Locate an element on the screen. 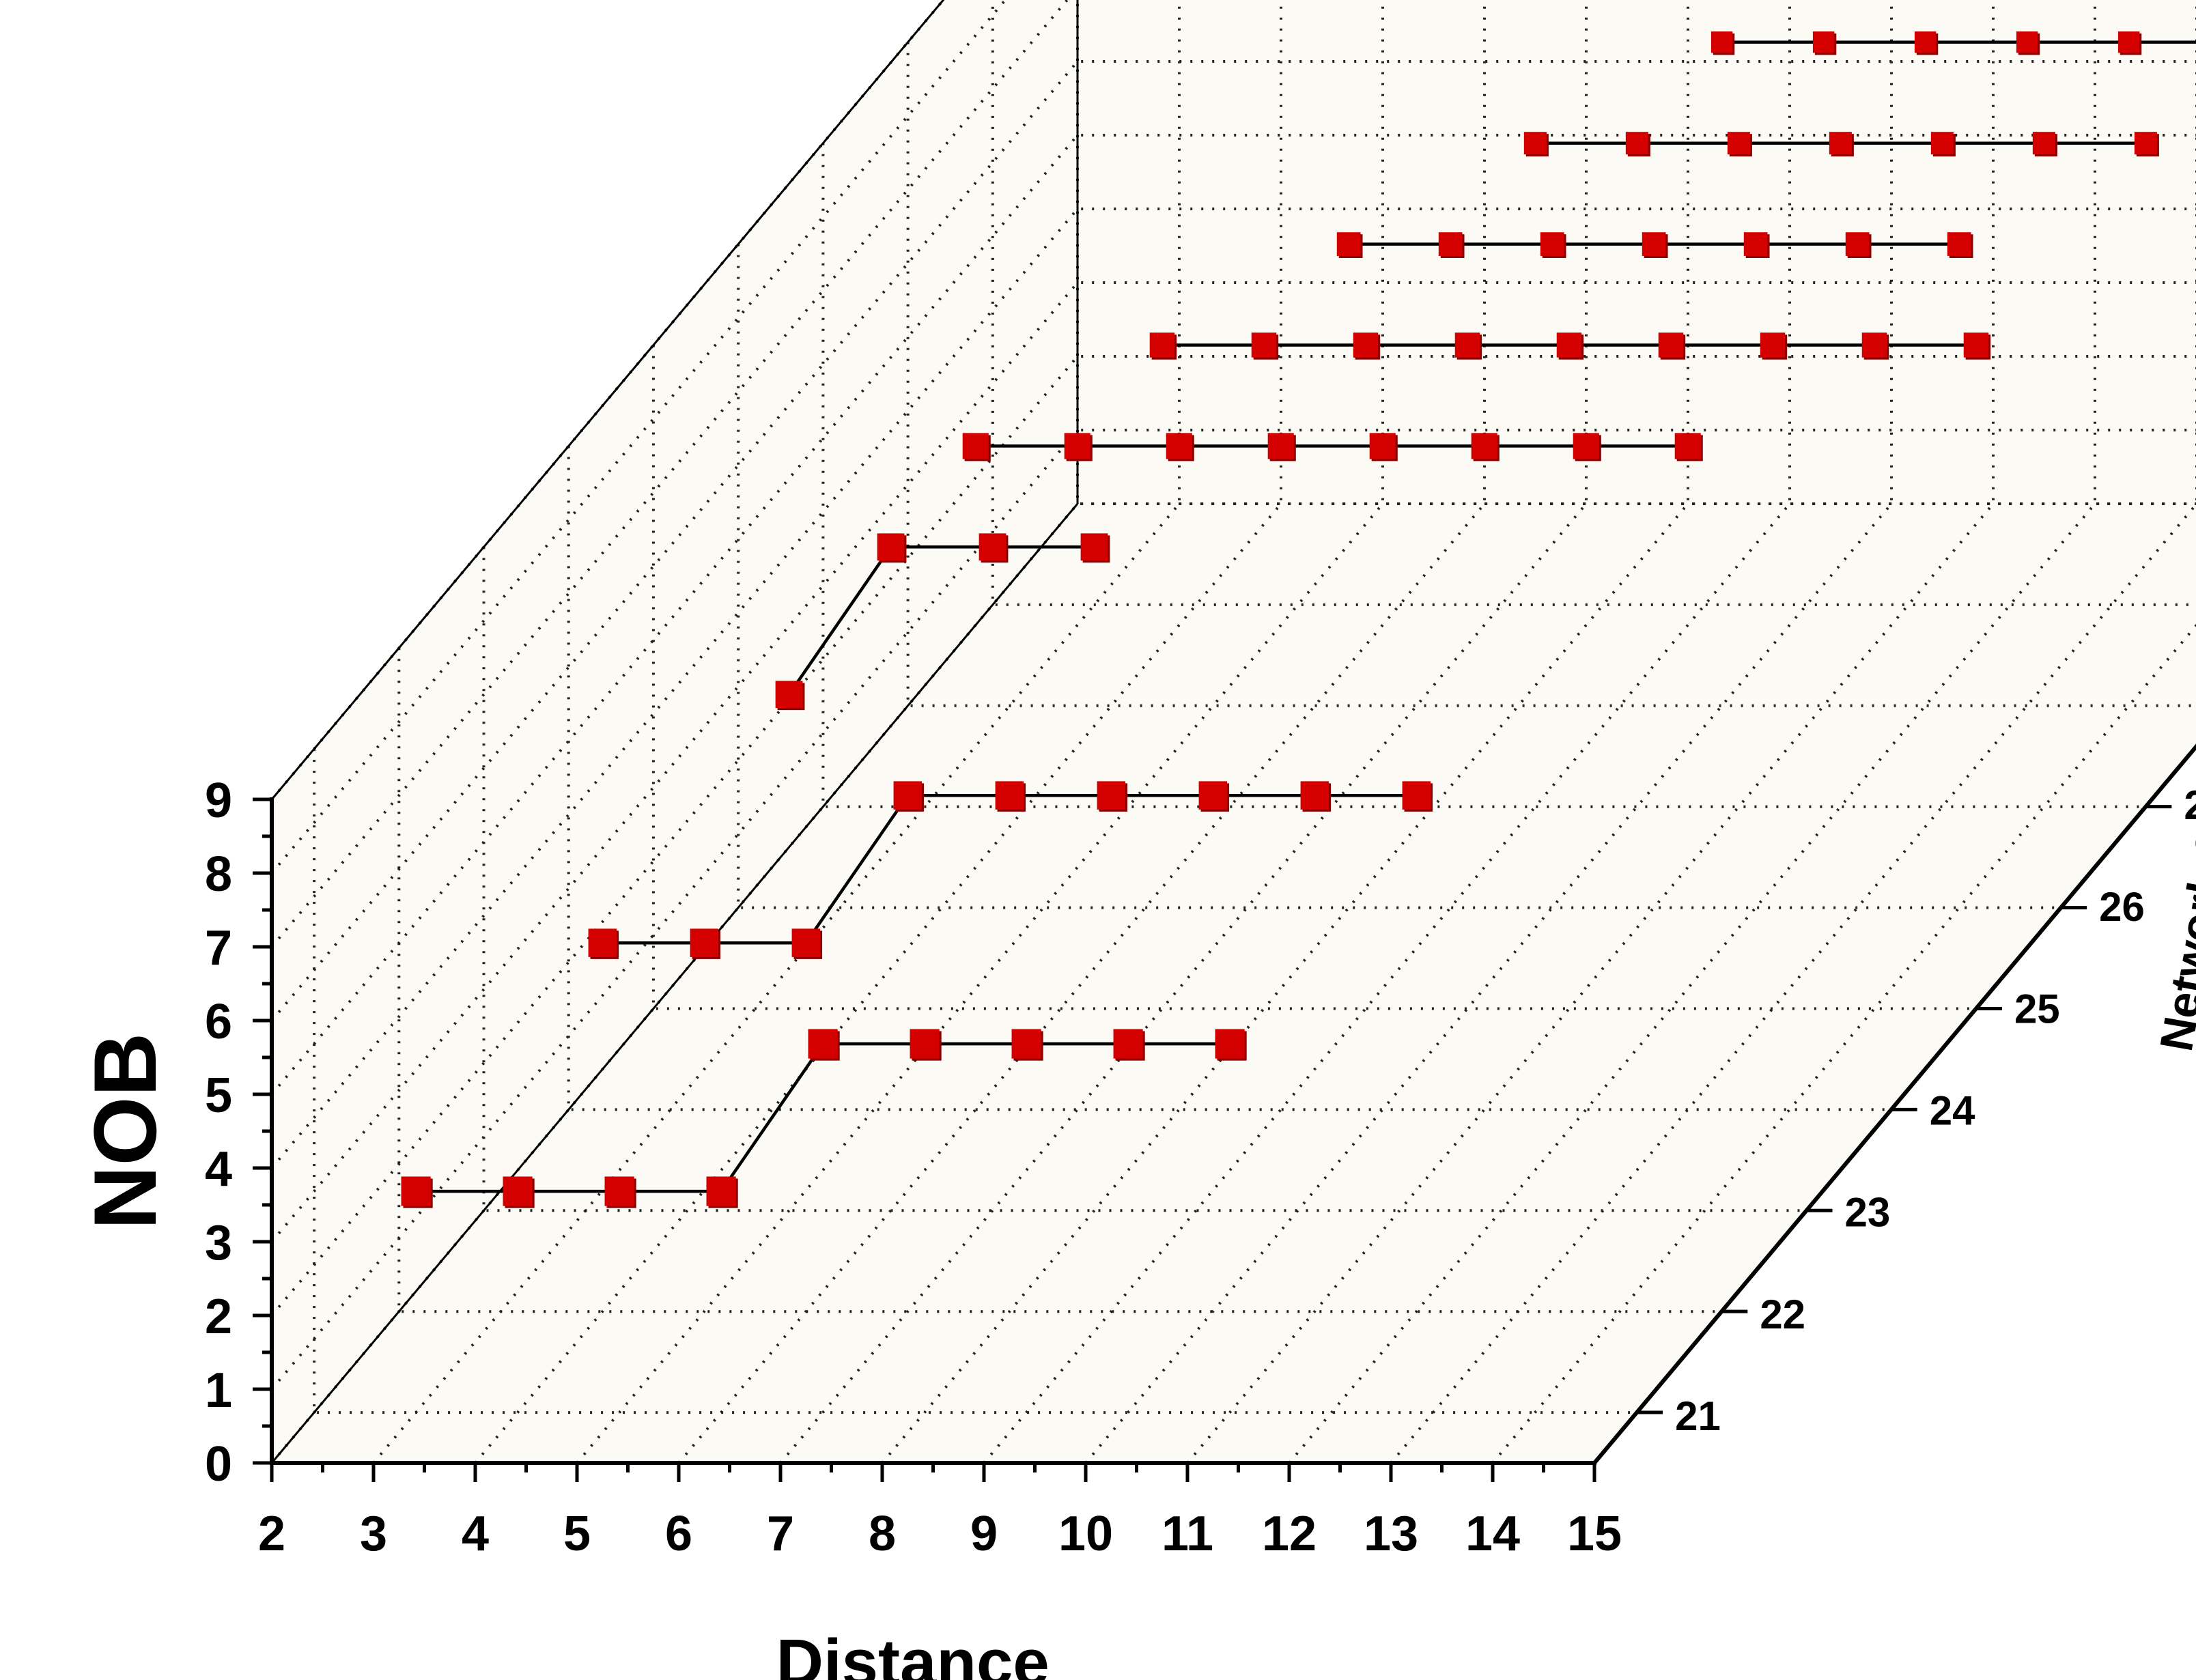 The height and width of the screenshot is (1680, 2196). y-tick-label: 1 is located at coordinates (219, 1390).